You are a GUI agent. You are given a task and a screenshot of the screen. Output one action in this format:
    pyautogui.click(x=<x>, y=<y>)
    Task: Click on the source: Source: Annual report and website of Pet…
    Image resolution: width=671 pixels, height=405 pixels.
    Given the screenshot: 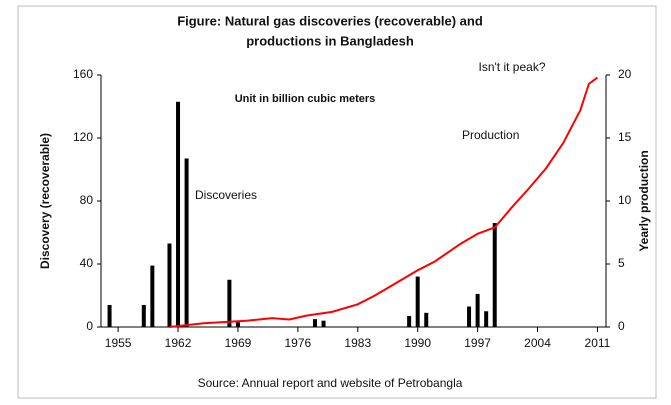 What is the action you would take?
    pyautogui.click(x=330, y=383)
    